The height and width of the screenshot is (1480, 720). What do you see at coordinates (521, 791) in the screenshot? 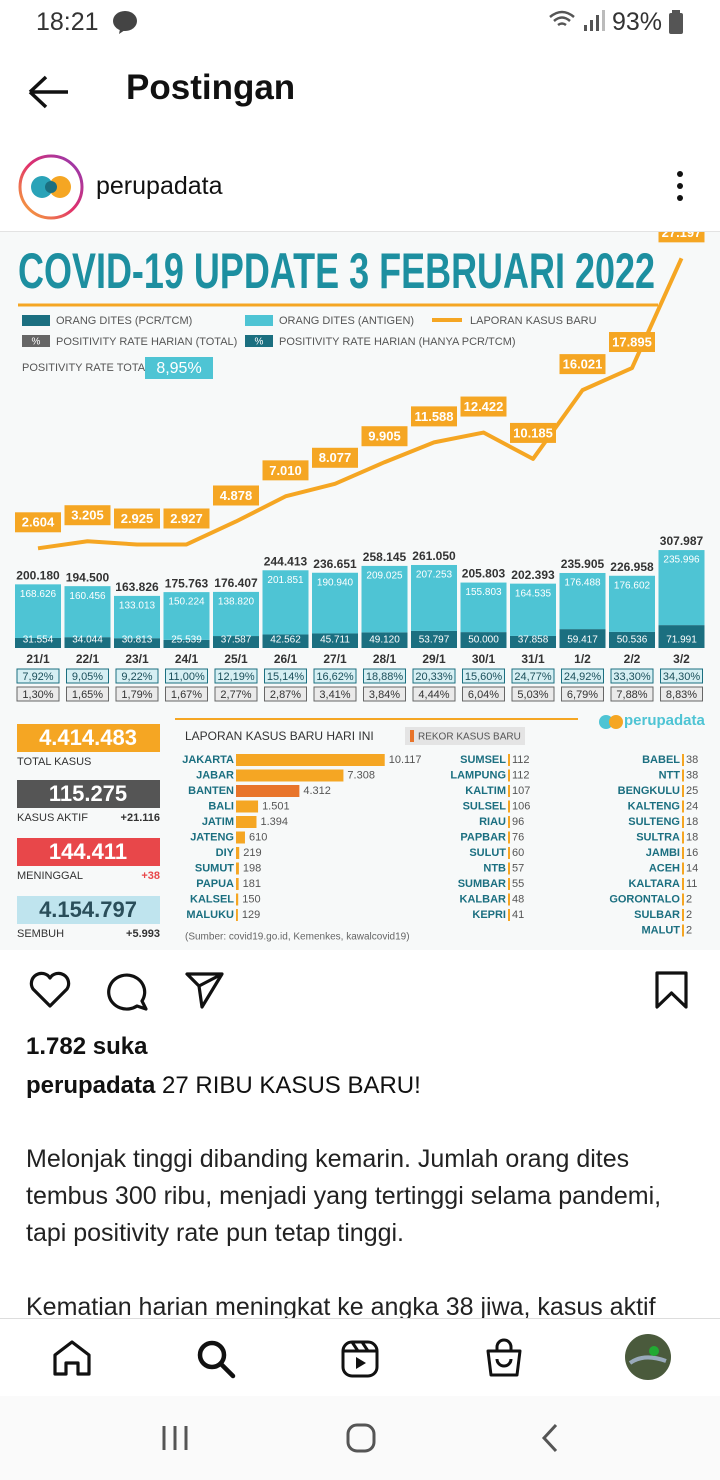
I see `province-cases: 107` at bounding box center [521, 791].